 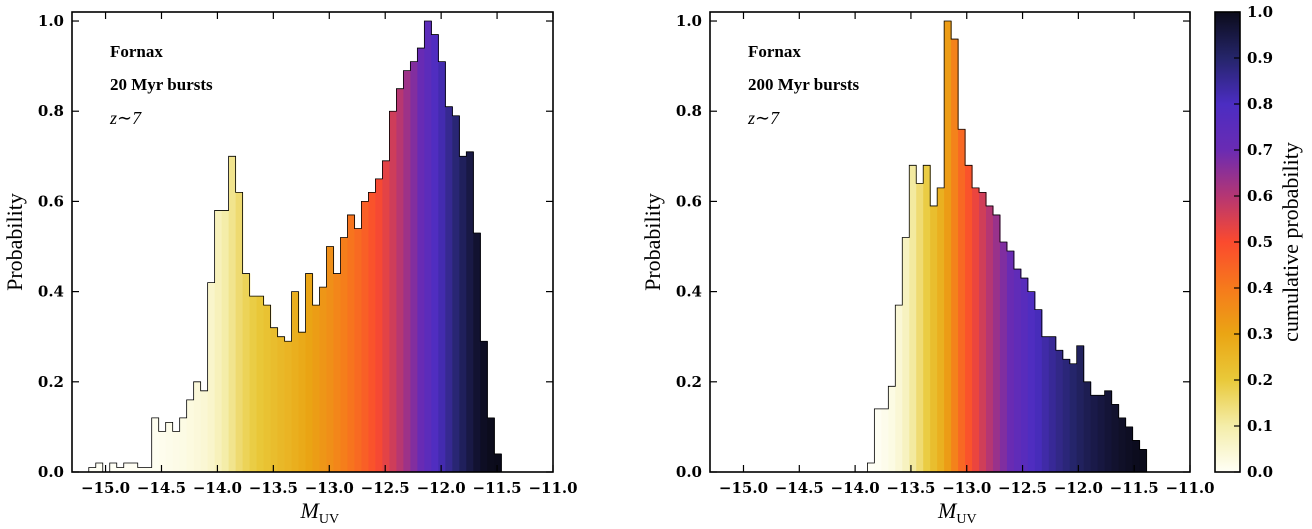 What do you see at coordinates (1260, 380) in the screenshot?
I see `colorbar-tick-label: 0.2` at bounding box center [1260, 380].